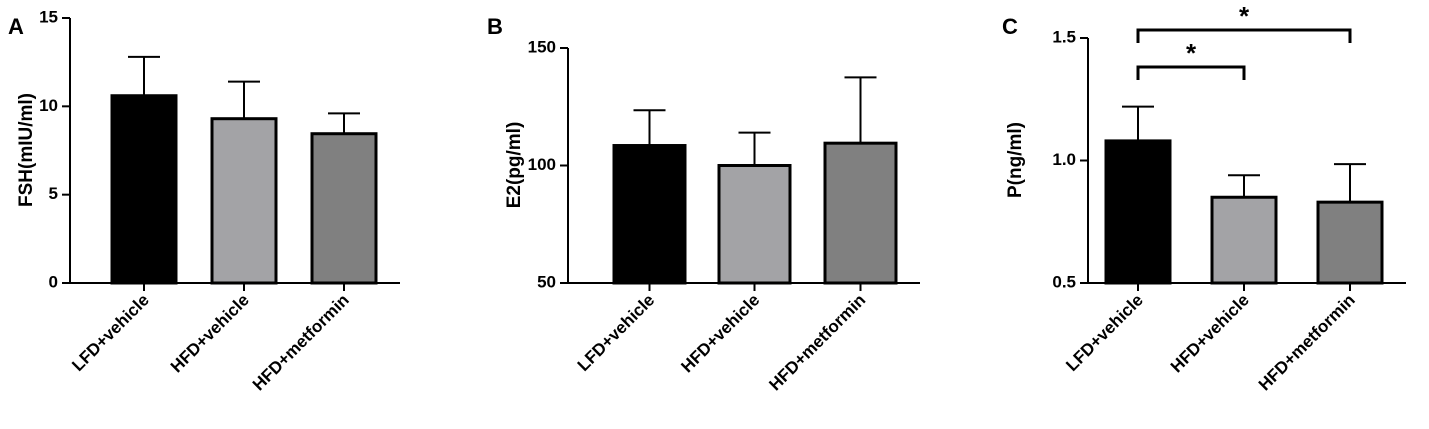  I want to click on y-tick-label: 1.5, so click(1064, 36).